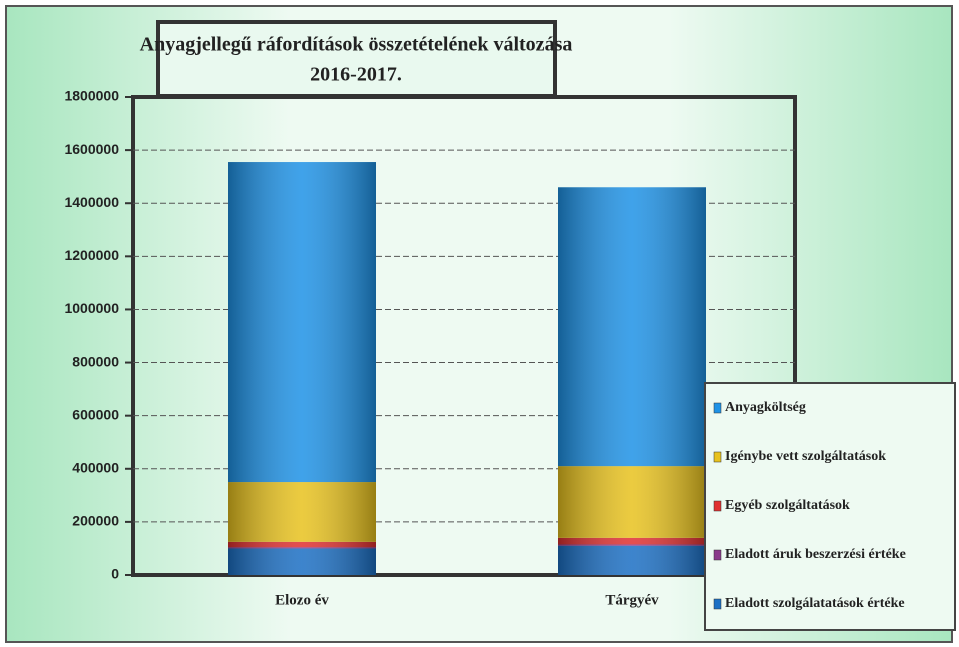  I want to click on y-tick-label: 1000000, so click(91, 308).